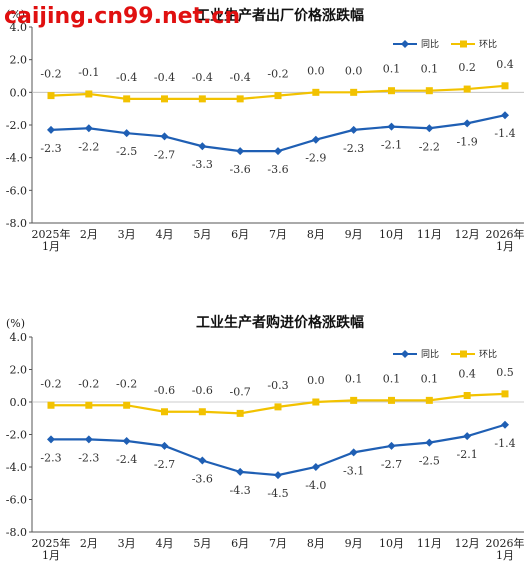 The height and width of the screenshot is (569, 530). What do you see at coordinates (277, 493) in the screenshot?
I see `data-label: -4.5` at bounding box center [277, 493].